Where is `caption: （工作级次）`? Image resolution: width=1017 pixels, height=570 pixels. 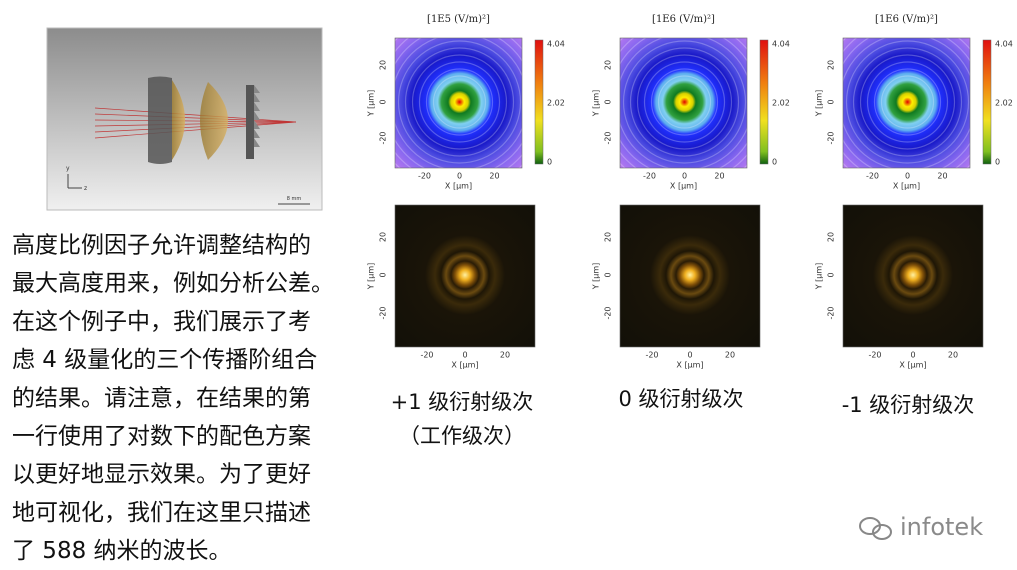
caption: （工作级次） is located at coordinates (462, 436).